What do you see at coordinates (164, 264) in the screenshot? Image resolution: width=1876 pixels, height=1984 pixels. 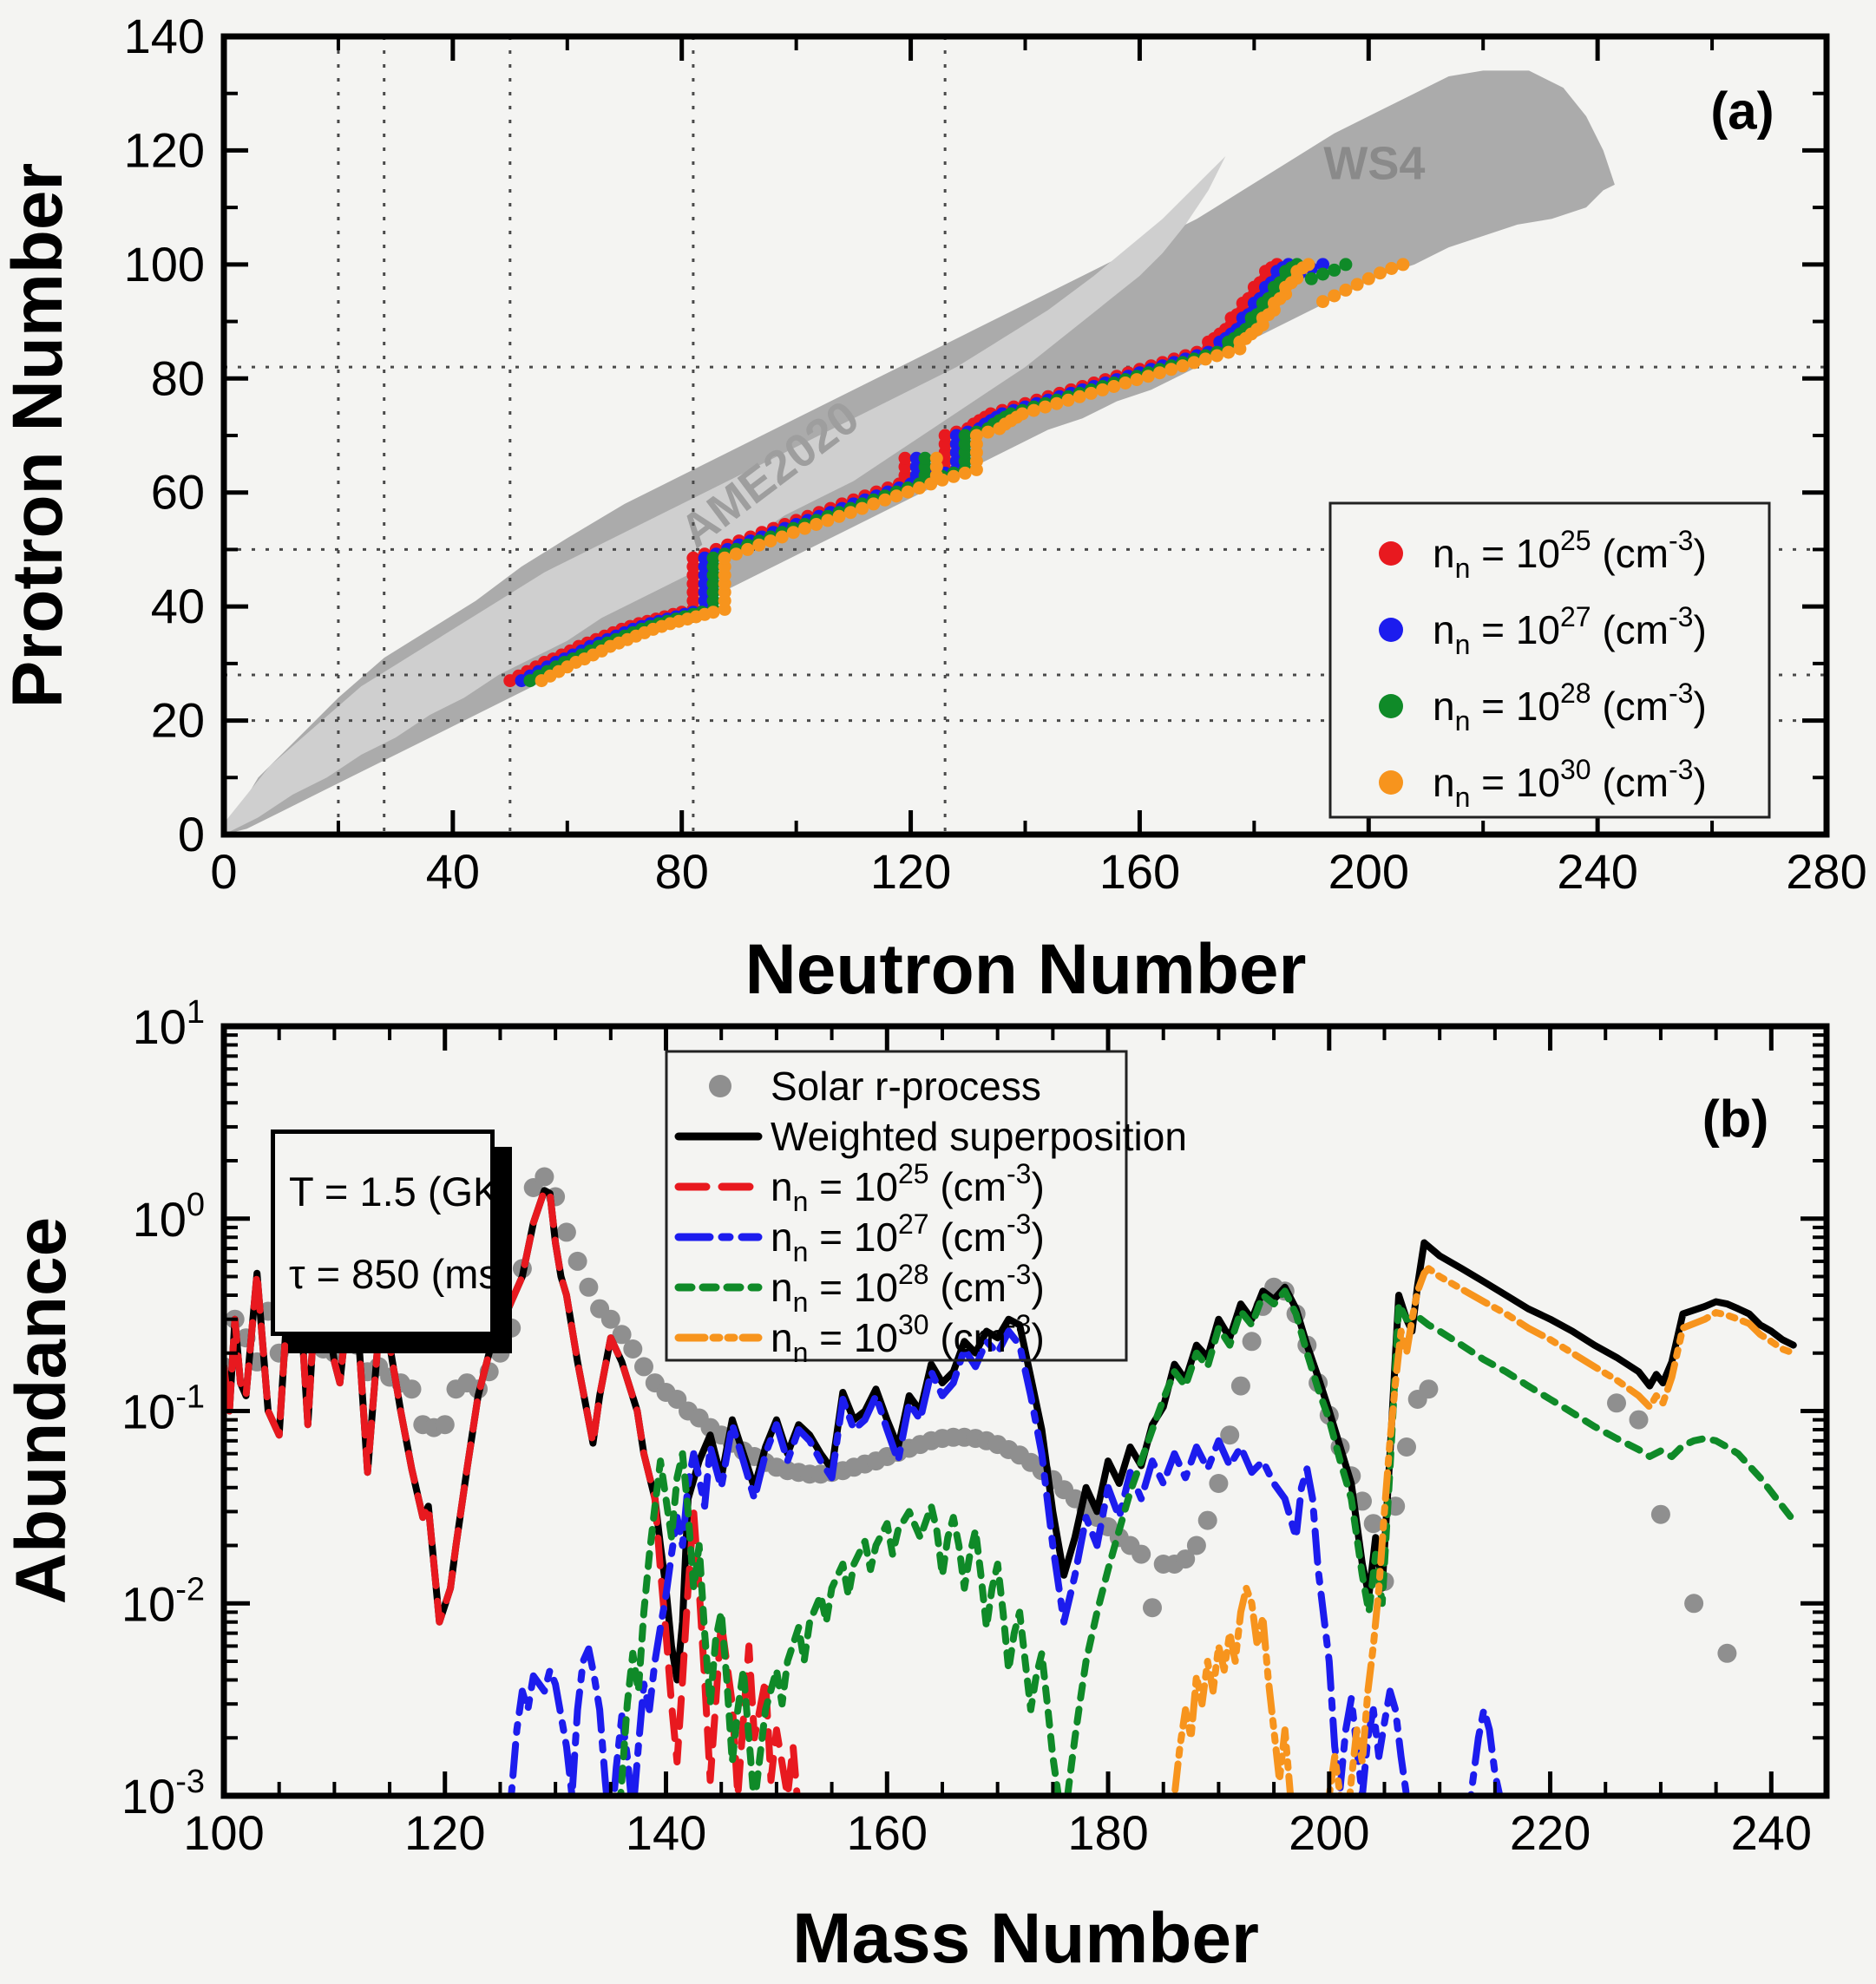 I see `panel-a-y-tick-label: 100` at bounding box center [164, 264].